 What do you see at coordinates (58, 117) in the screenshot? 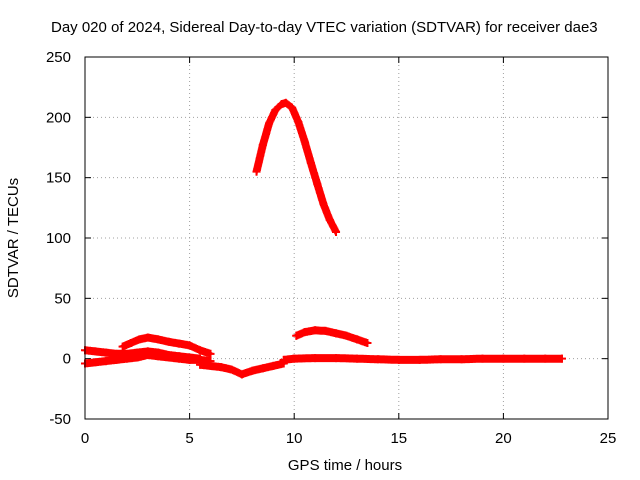
I see `y-tick-label: 200` at bounding box center [58, 117].